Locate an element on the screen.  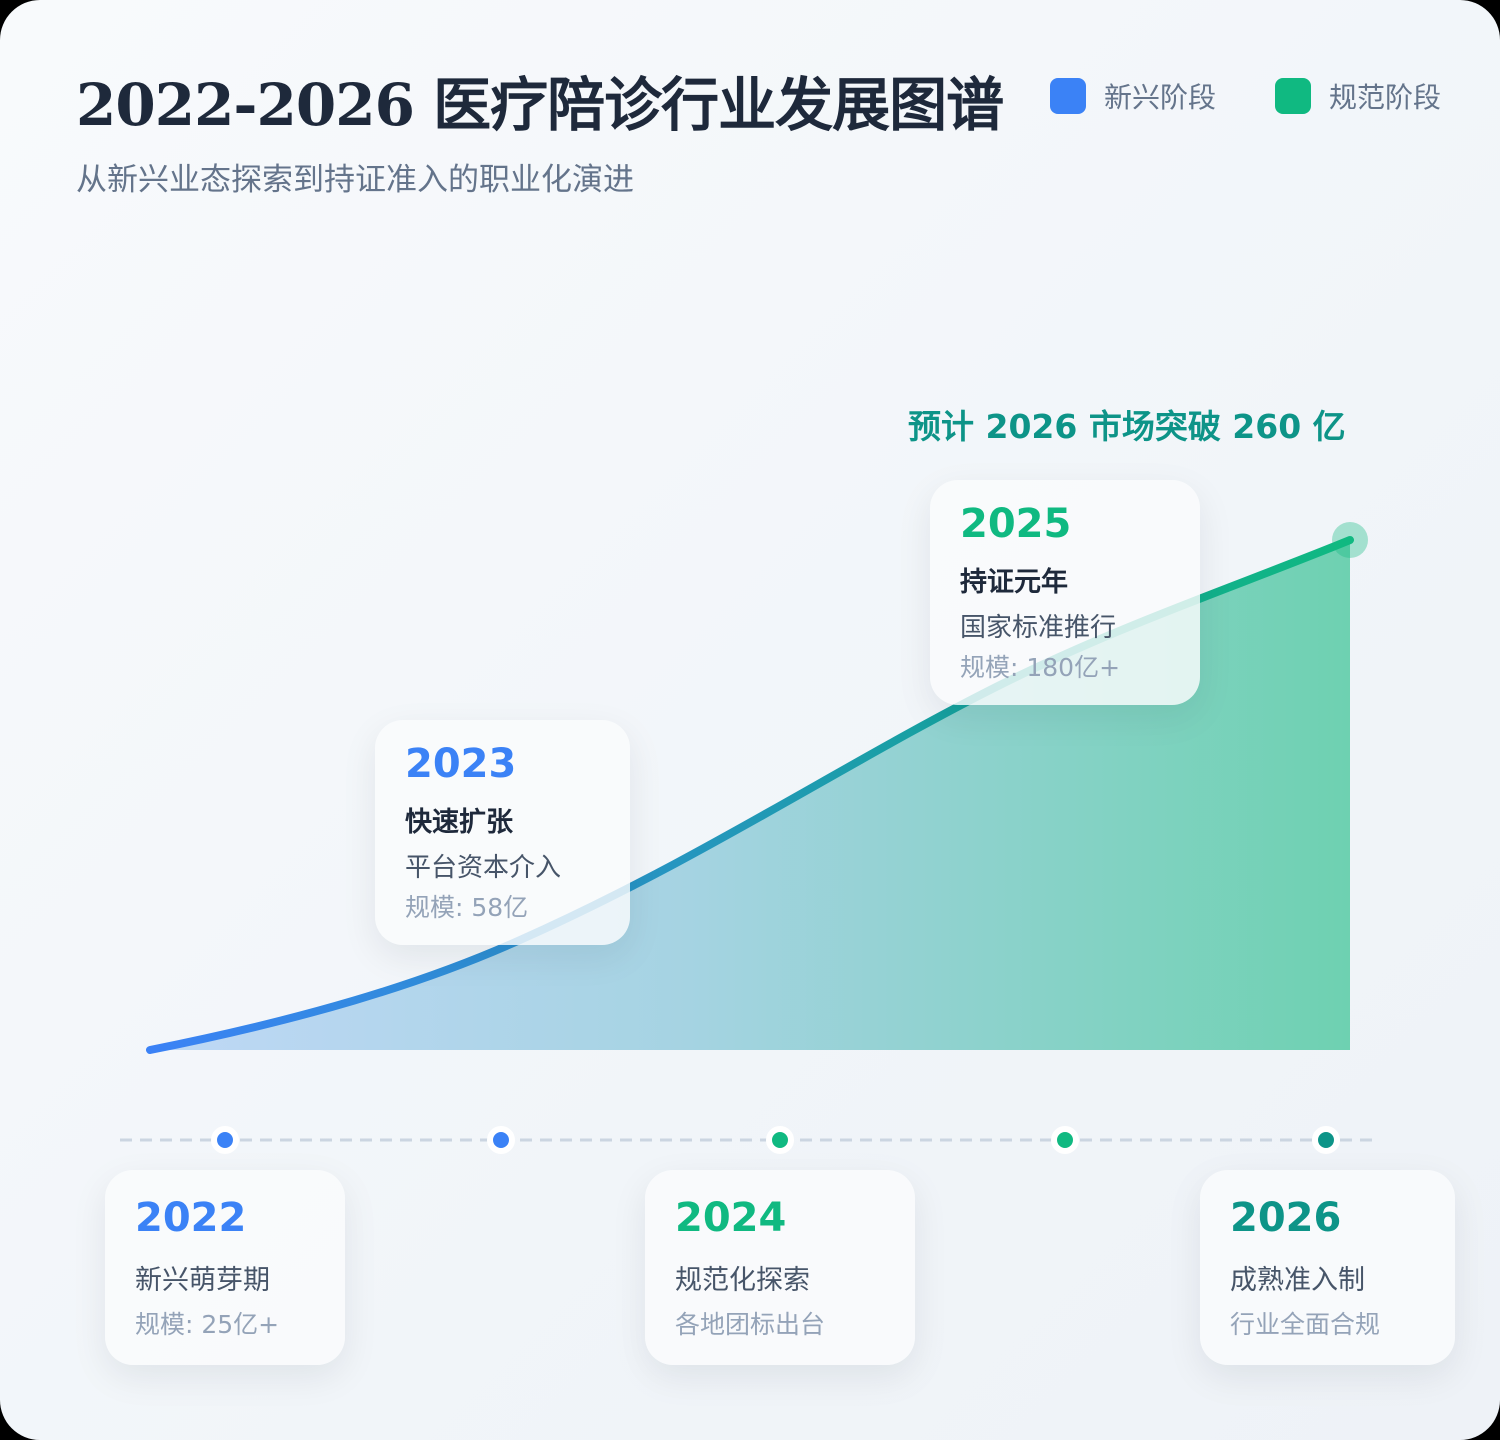
page-title: 2022-2026 医疗陪诊行业发展图谱 is located at coordinates (540, 105).